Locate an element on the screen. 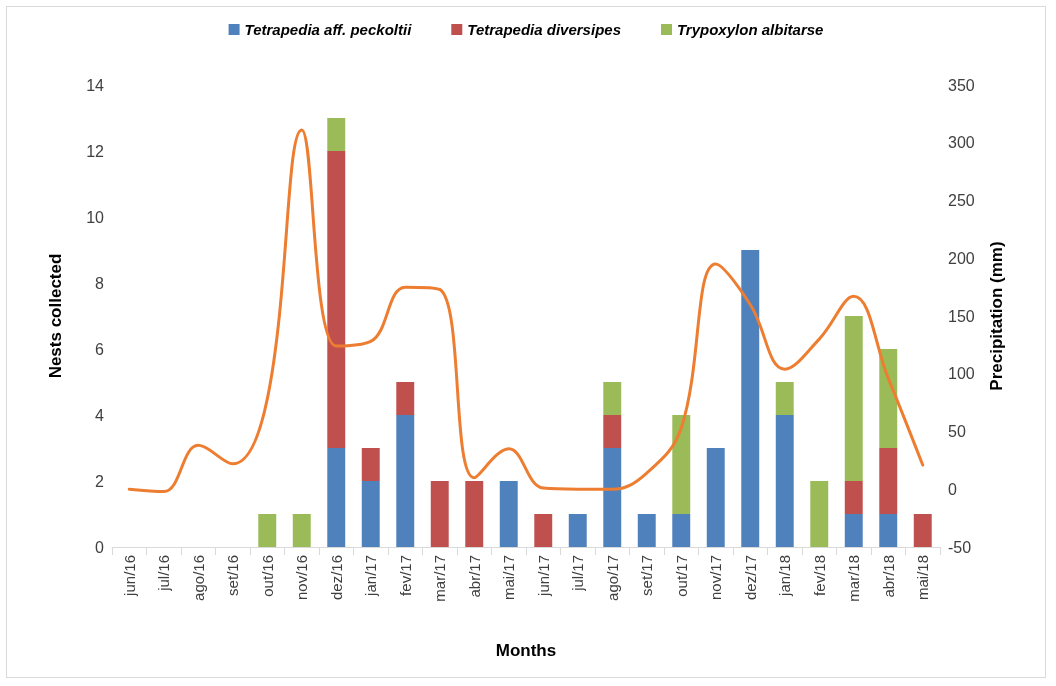 The image size is (1056, 686). legend-label: Tetrapedia diversipes is located at coordinates (544, 29).